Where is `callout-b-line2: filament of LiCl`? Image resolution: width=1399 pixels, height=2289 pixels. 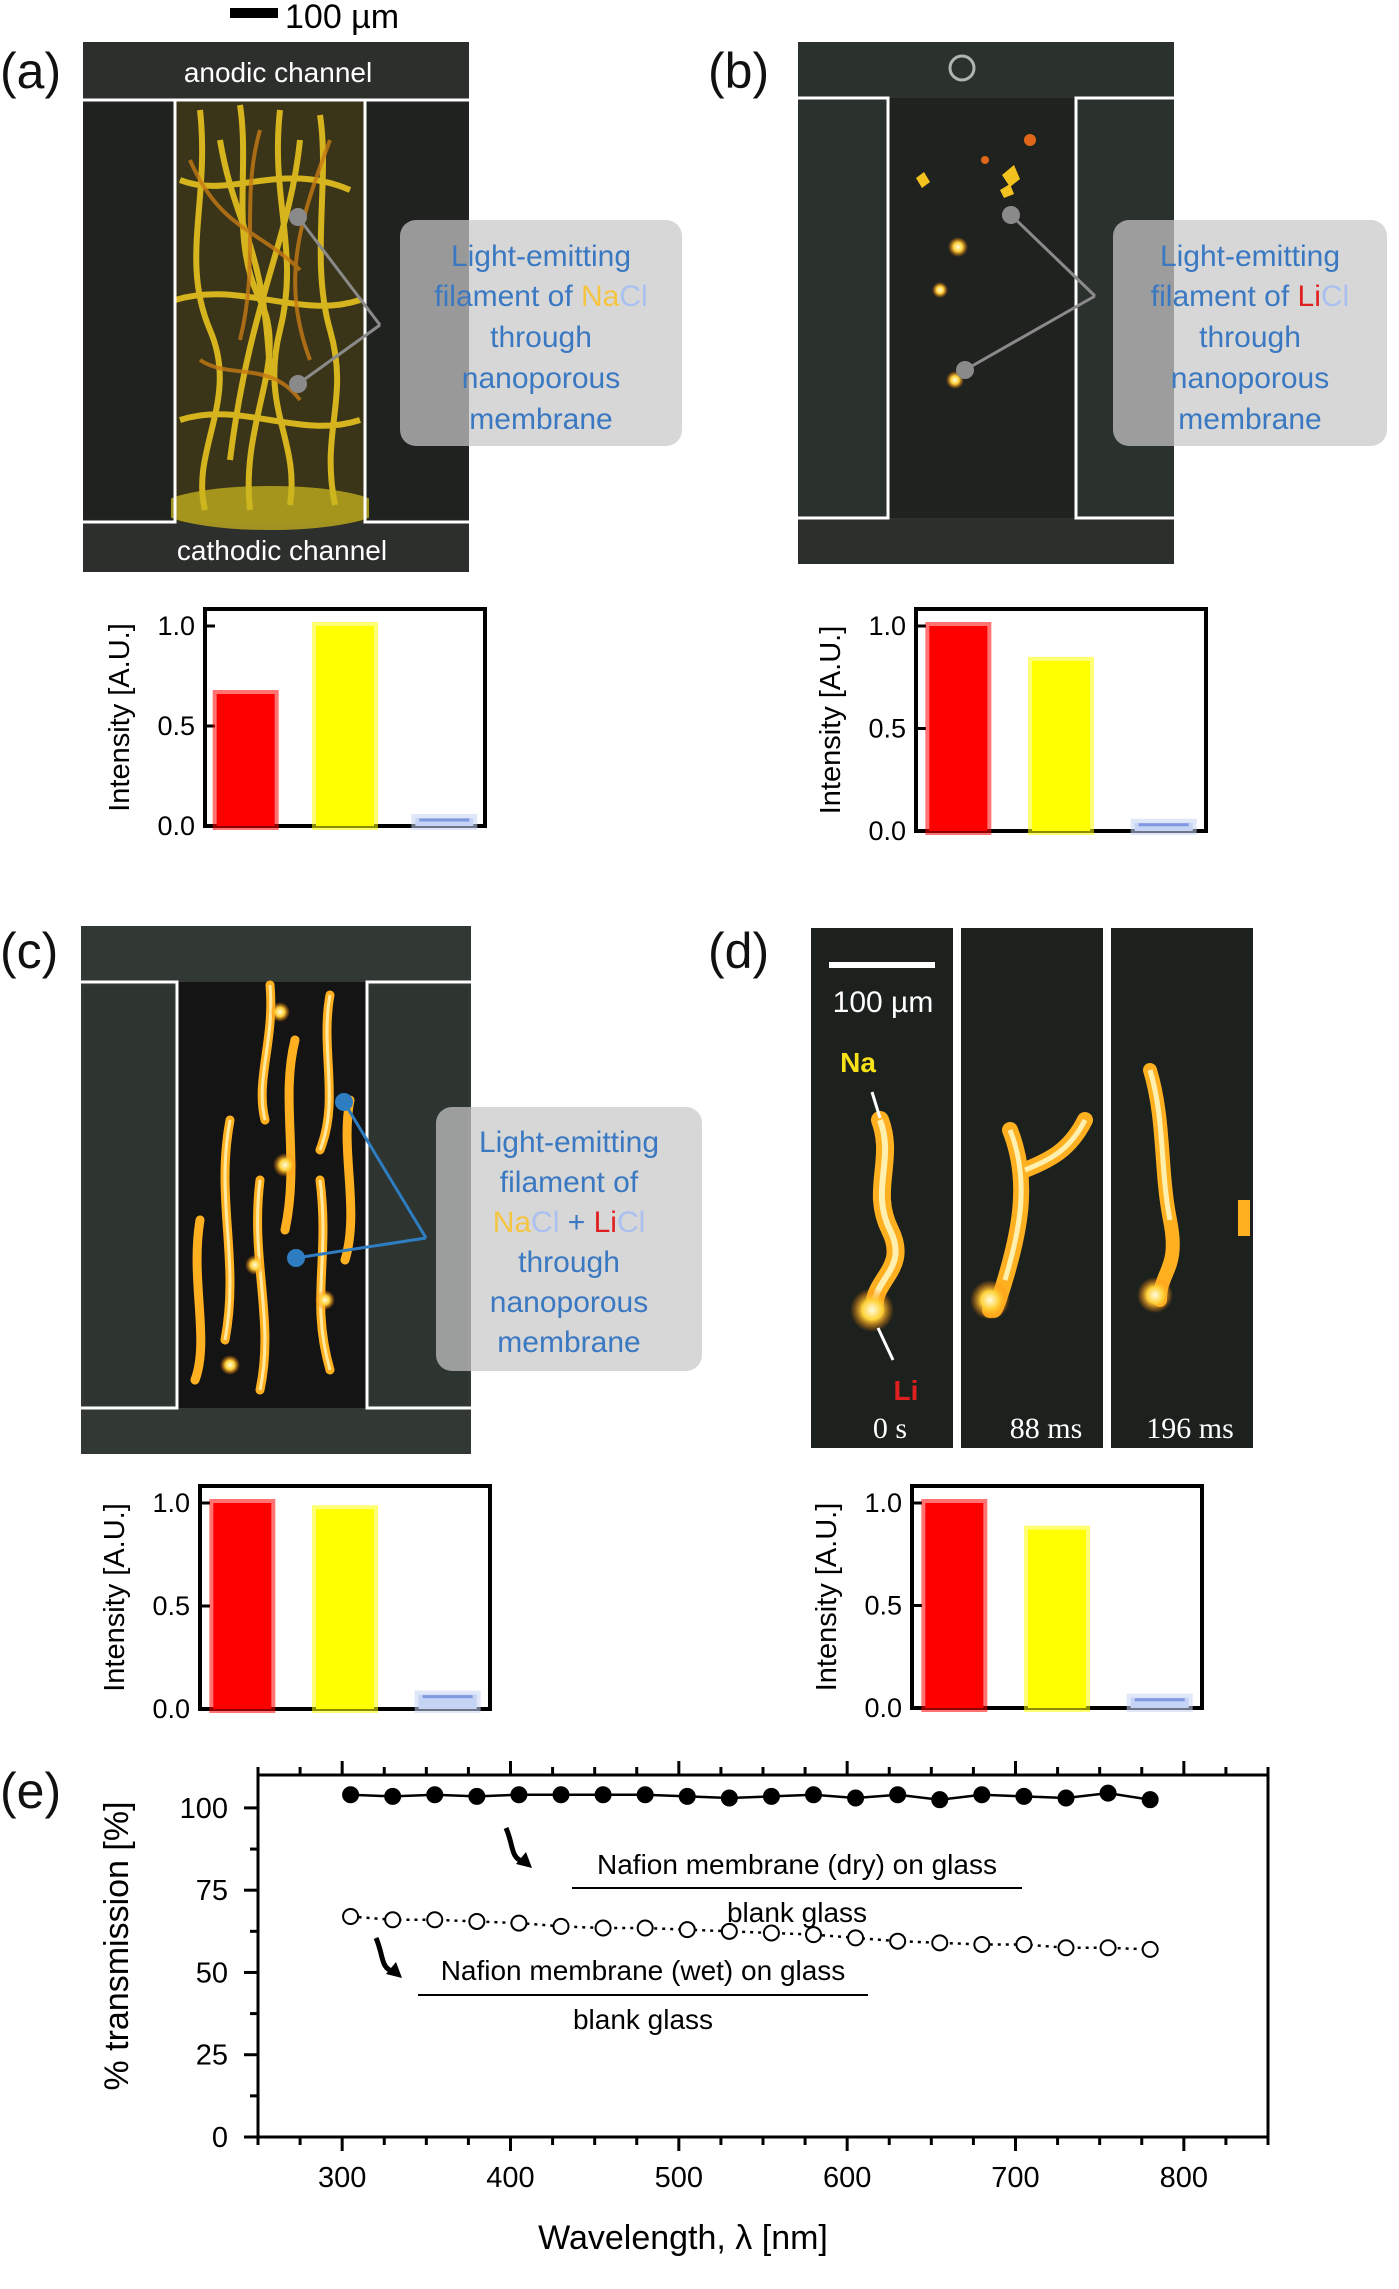 callout-b-line2: filament of LiCl is located at coordinates (1250, 296).